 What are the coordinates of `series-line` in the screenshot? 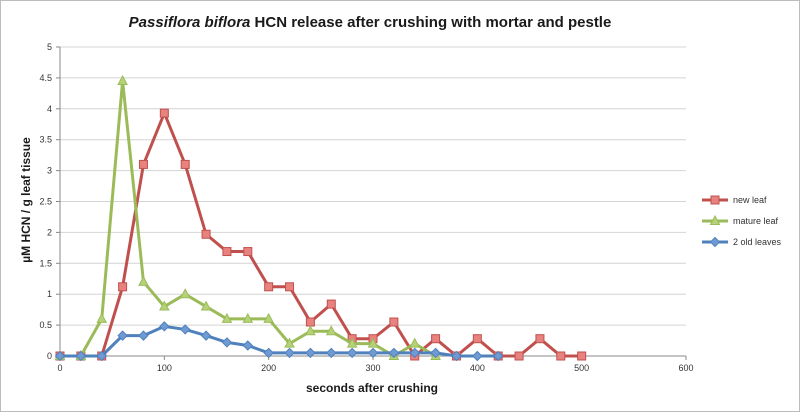 It's located at (279, 341).